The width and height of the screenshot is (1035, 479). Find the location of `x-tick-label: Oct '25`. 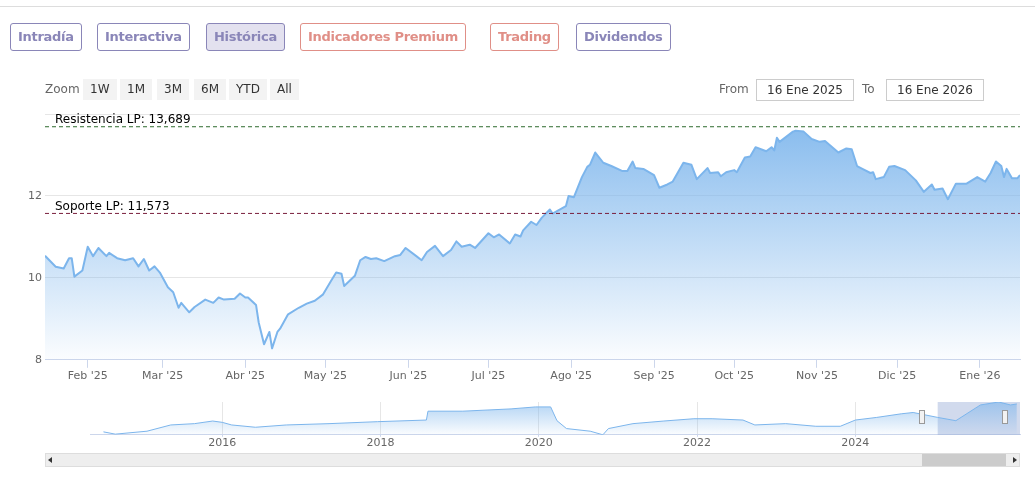

x-tick-label: Oct '25 is located at coordinates (734, 376).